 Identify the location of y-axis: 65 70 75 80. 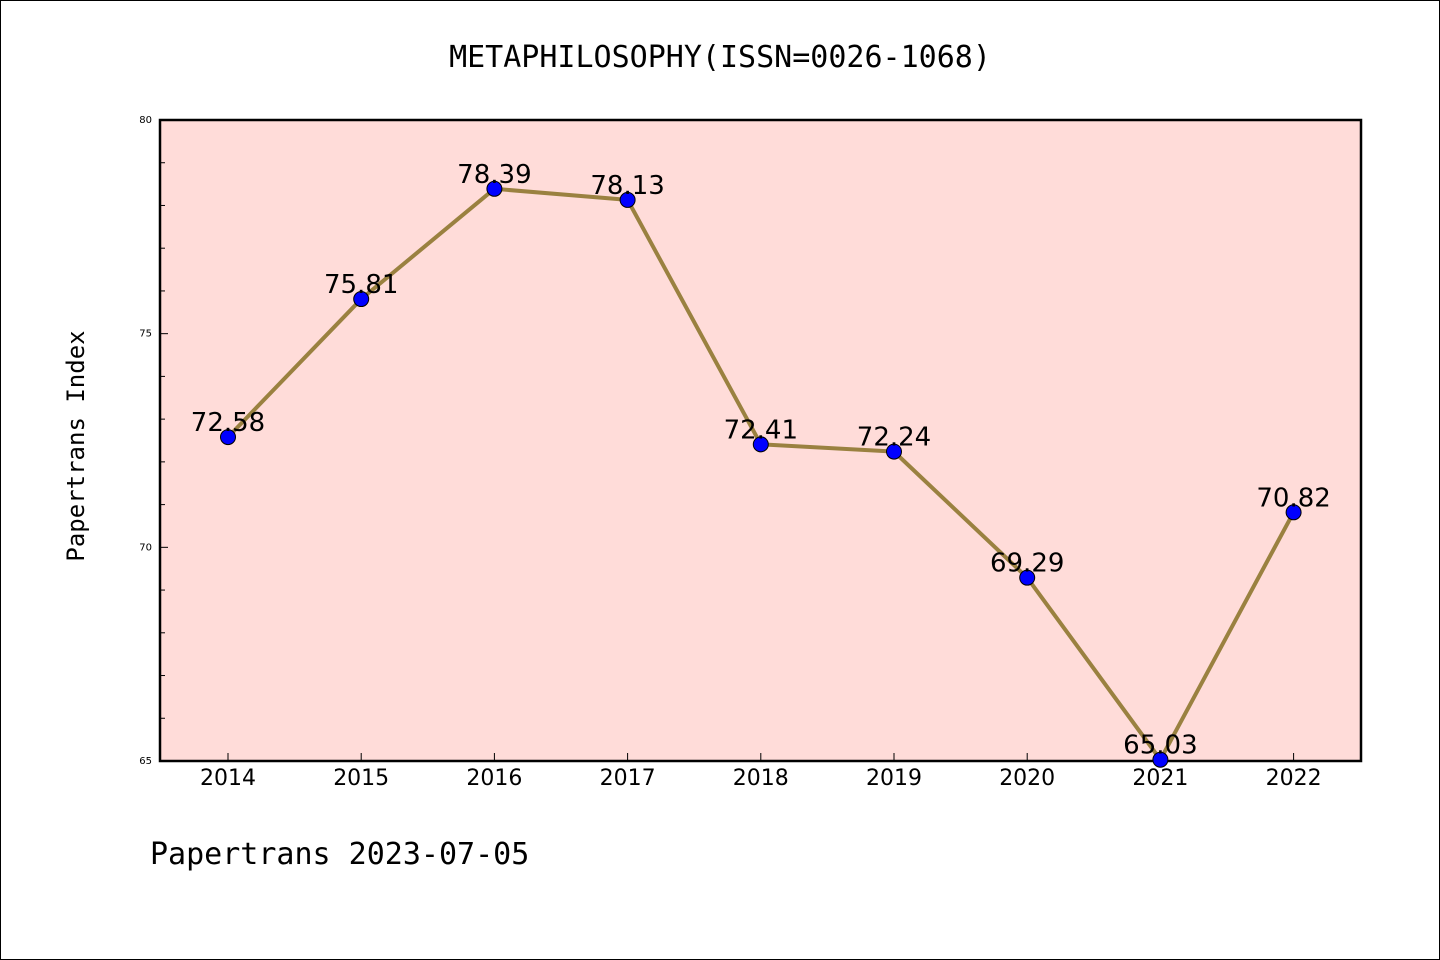
(153, 441).